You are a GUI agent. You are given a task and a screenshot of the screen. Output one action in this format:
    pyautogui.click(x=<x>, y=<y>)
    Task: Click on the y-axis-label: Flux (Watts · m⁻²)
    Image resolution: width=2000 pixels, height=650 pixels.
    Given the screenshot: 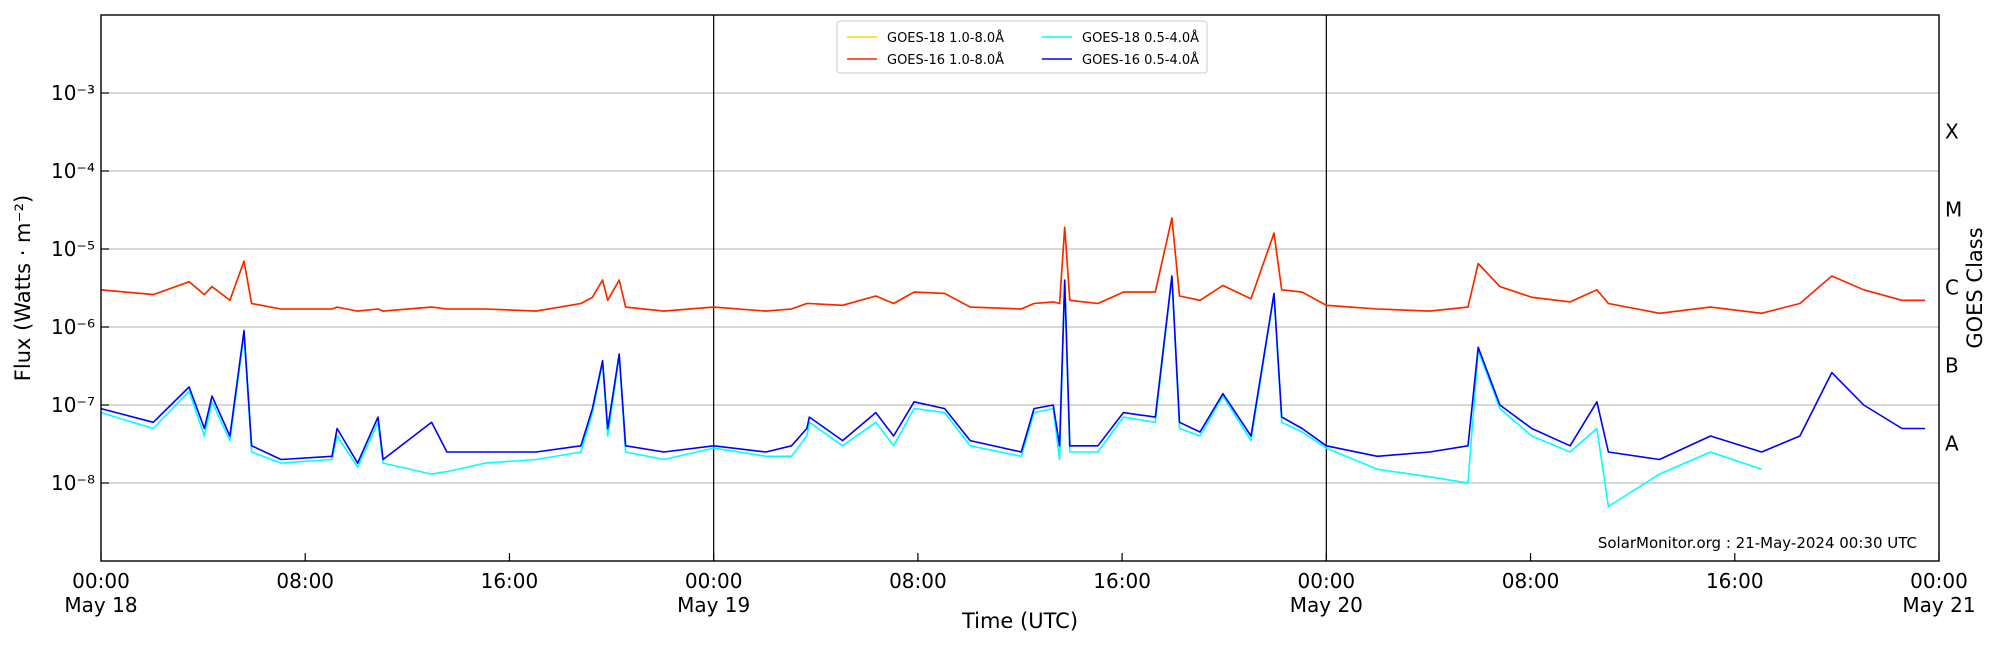 What is the action you would take?
    pyautogui.click(x=23, y=288)
    